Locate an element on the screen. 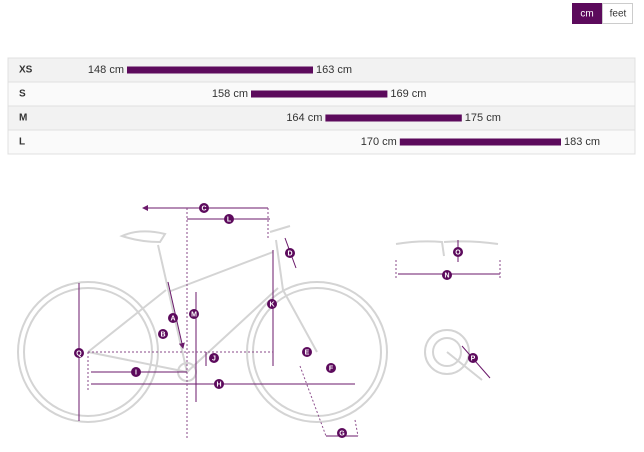  badge-letter: N is located at coordinates (446, 275).